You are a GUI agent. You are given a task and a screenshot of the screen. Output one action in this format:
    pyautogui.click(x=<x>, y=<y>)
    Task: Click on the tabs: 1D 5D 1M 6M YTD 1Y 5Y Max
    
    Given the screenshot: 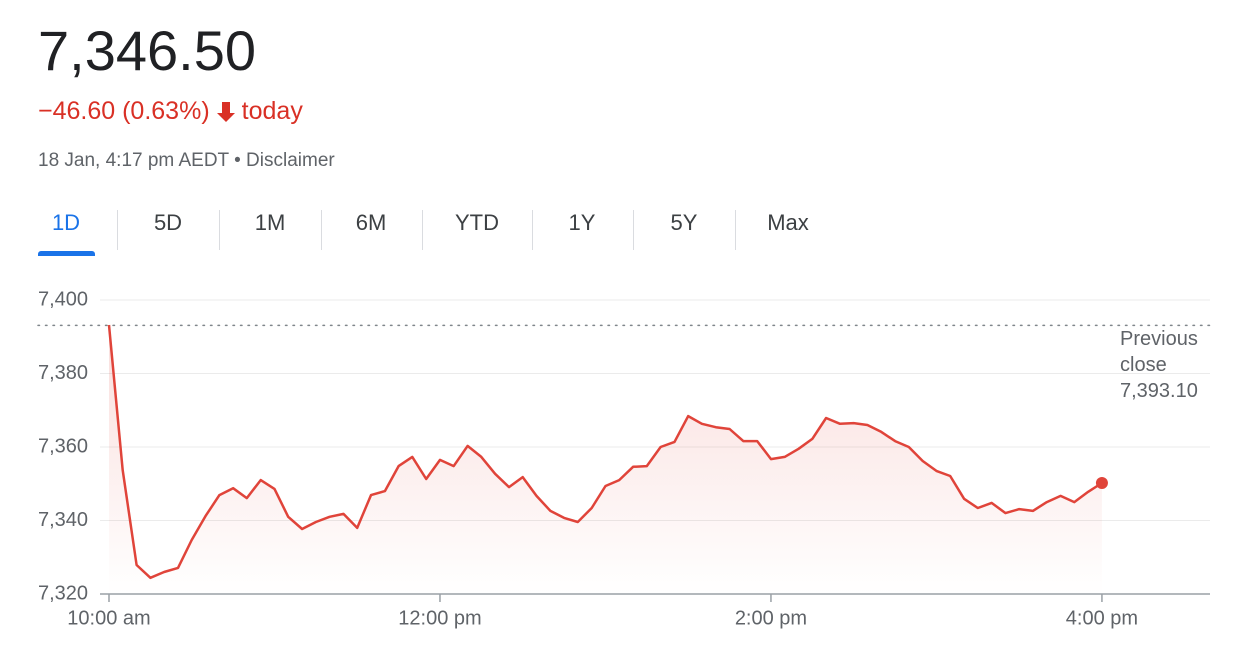 What is the action you would take?
    pyautogui.click(x=627, y=235)
    